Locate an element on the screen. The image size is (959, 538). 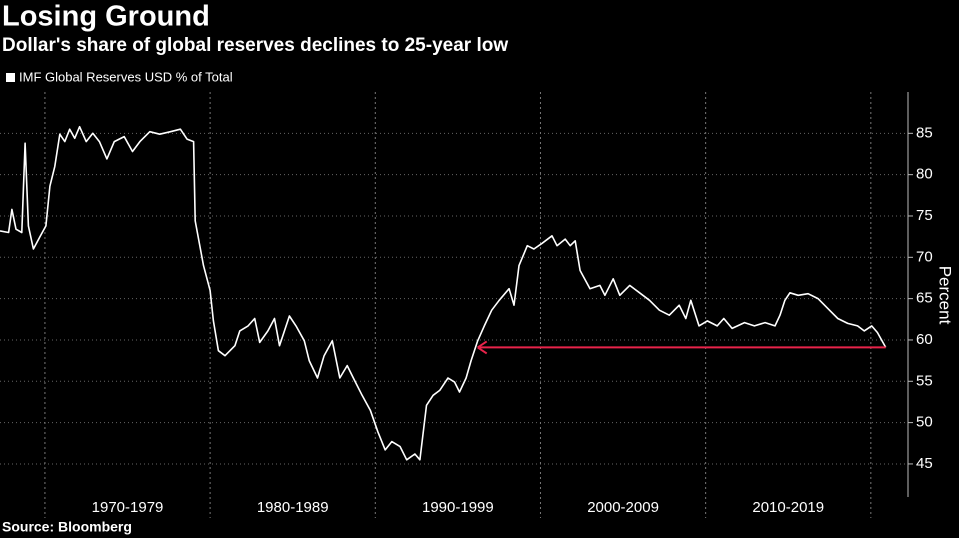
annotation-arrowhead is located at coordinates (482, 347).